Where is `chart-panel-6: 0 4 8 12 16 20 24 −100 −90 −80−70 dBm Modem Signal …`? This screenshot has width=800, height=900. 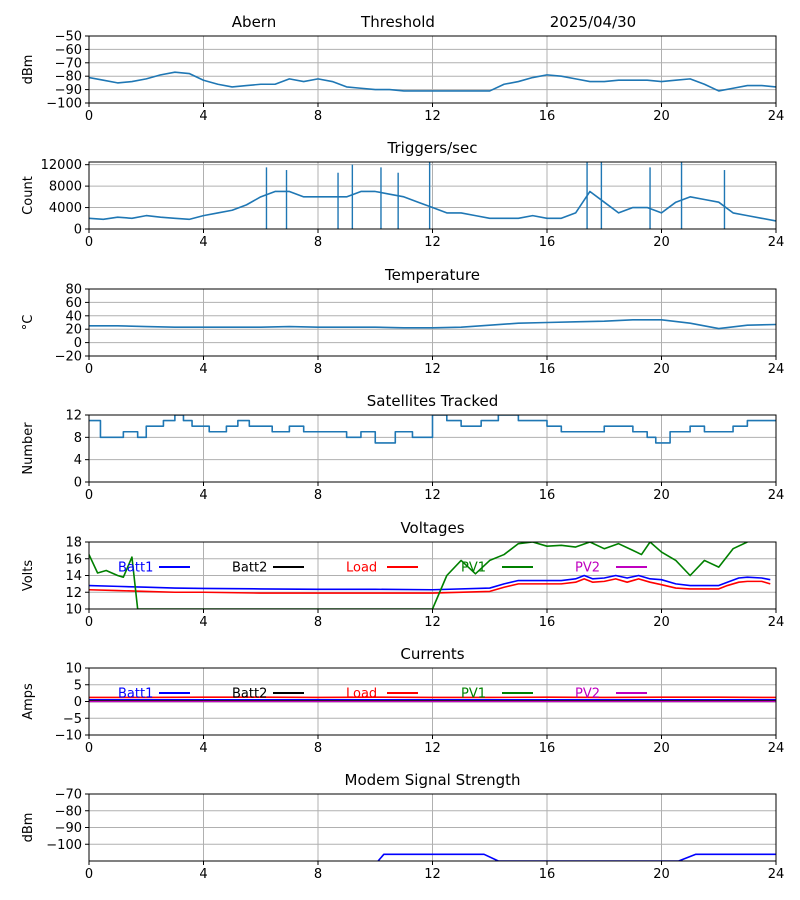
chart-panel-6: 0 4 8 12 16 20 24 −100 −90 −80−70 dBm Modem Signal … is located at coordinates (402, 826).